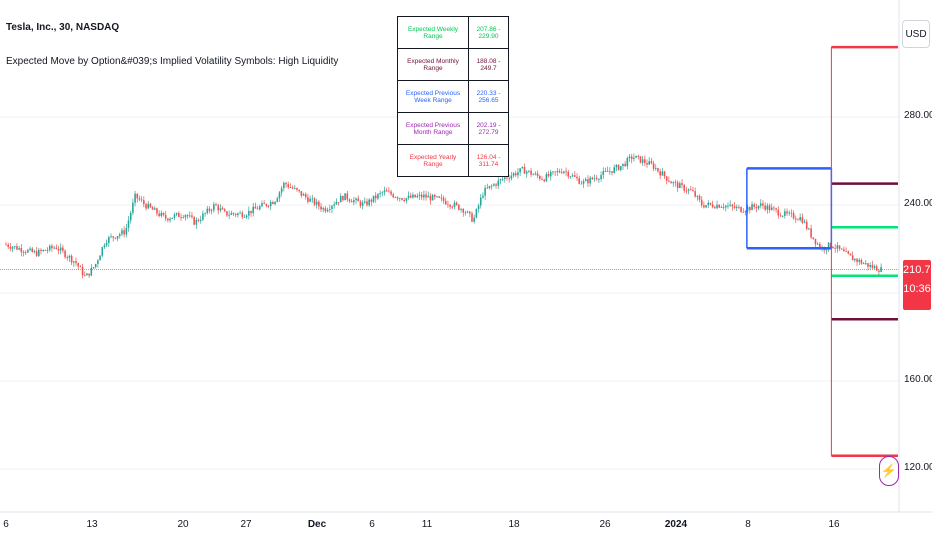 This screenshot has height=550, width=932. I want to click on time-tick-label: 27, so click(246, 524).